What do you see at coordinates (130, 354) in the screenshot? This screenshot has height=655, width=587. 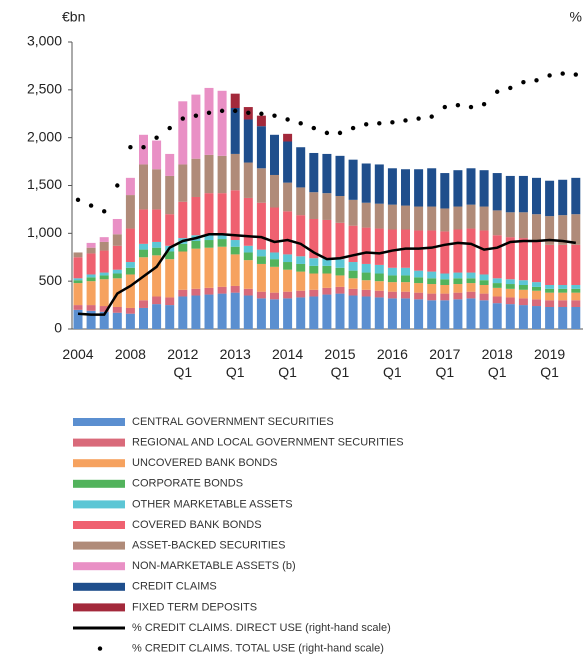 I see `x-tick-label: 2008` at bounding box center [130, 354].